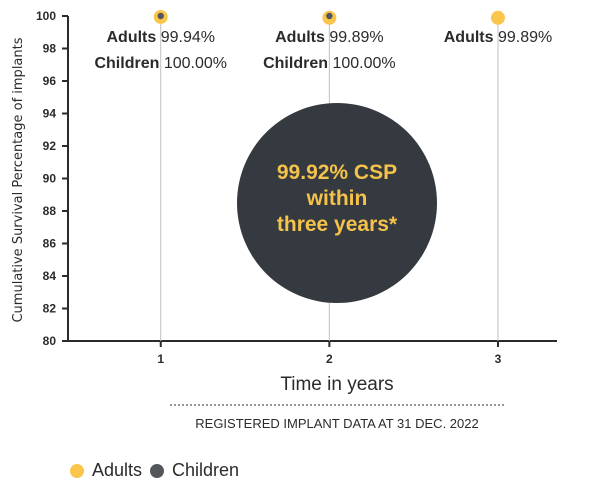 This screenshot has height=481, width=602. I want to click on y-tick-label: 88, so click(50, 211).